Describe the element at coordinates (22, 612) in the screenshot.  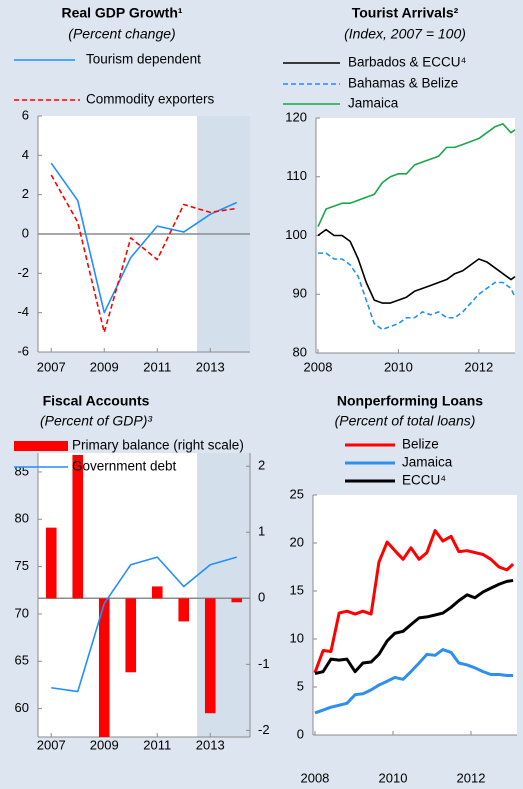
I see `y-tick-label: 70` at that location.